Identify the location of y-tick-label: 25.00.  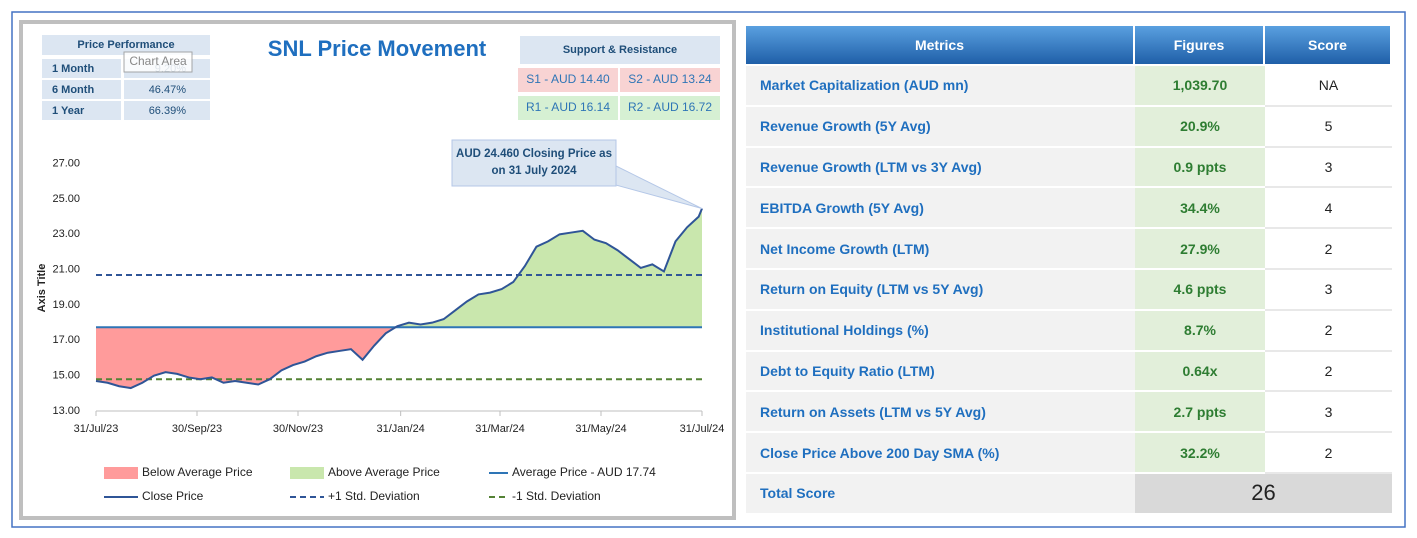
(66, 199).